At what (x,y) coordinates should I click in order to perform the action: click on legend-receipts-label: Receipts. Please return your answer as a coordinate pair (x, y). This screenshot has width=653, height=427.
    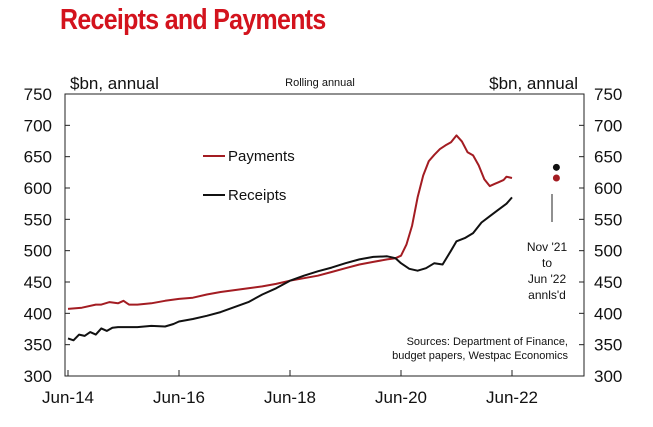
    Looking at the image, I should click on (257, 195).